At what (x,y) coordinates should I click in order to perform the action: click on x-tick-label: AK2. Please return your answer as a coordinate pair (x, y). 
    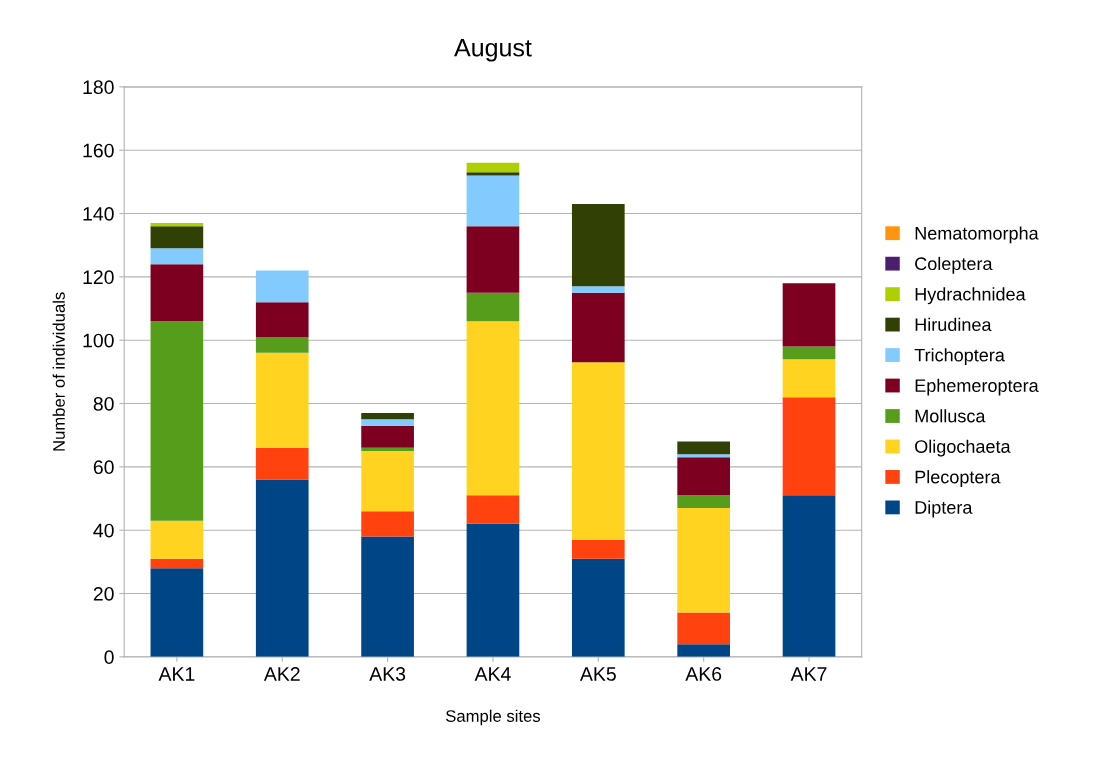
    Looking at the image, I should click on (281, 674).